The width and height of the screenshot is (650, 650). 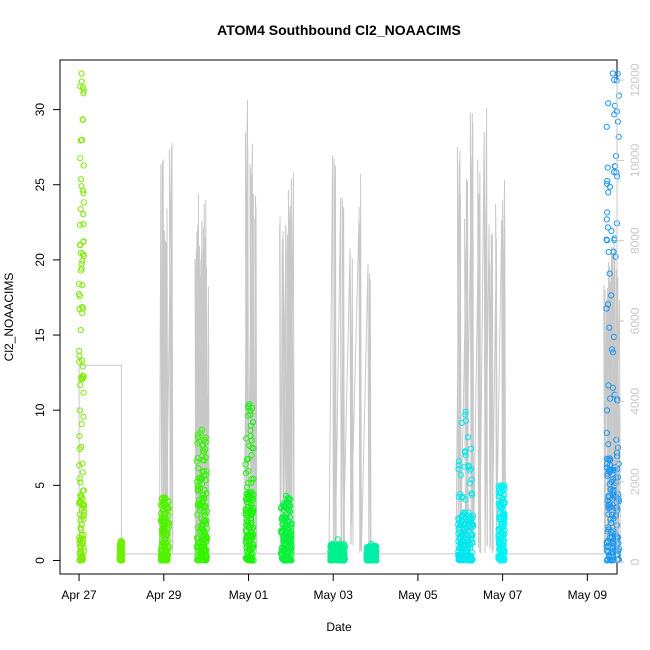 What do you see at coordinates (418, 595) in the screenshot?
I see `x-tick-label: May 05` at bounding box center [418, 595].